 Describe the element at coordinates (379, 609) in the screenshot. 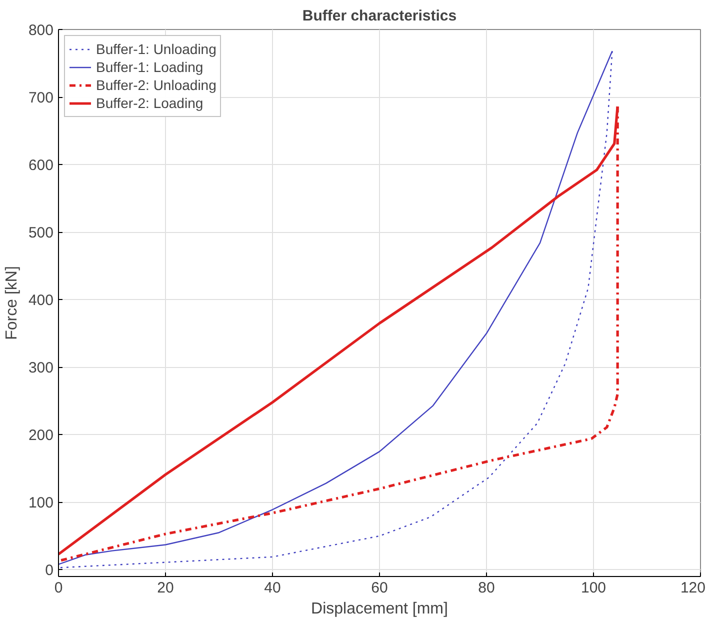

I see `x-axis-title: Displacement [mm]` at that location.